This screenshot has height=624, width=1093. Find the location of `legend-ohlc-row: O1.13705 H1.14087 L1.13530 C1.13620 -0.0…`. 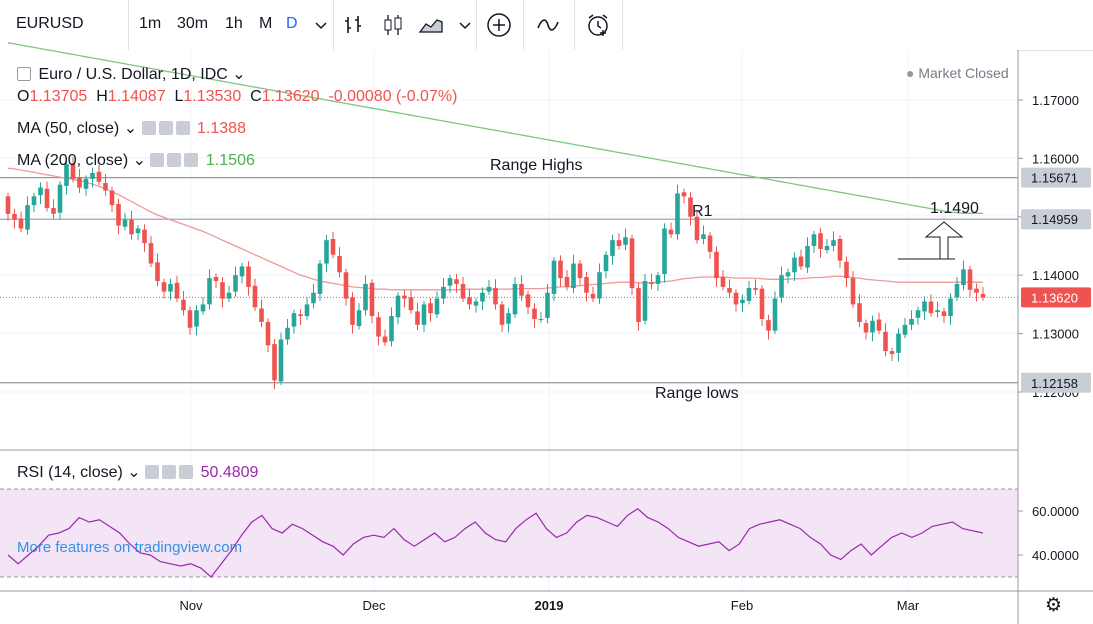

legend-ohlc-row: O1.13705 H1.14087 L1.13530 C1.13620 -0.0… is located at coordinates (237, 96).